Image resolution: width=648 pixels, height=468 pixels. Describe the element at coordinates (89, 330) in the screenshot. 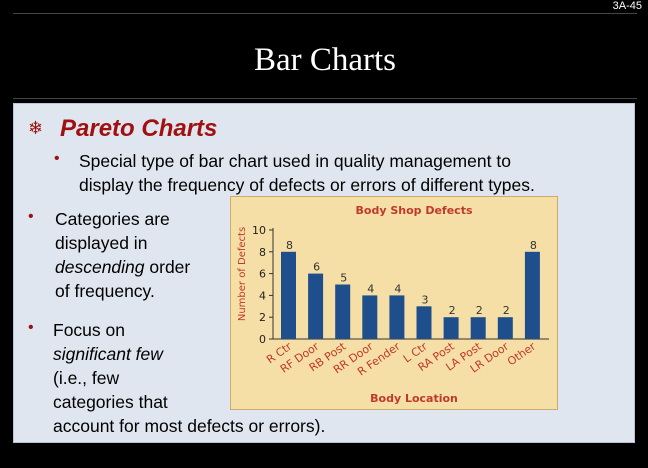

I see `bullet3-line1: Focus on` at that location.